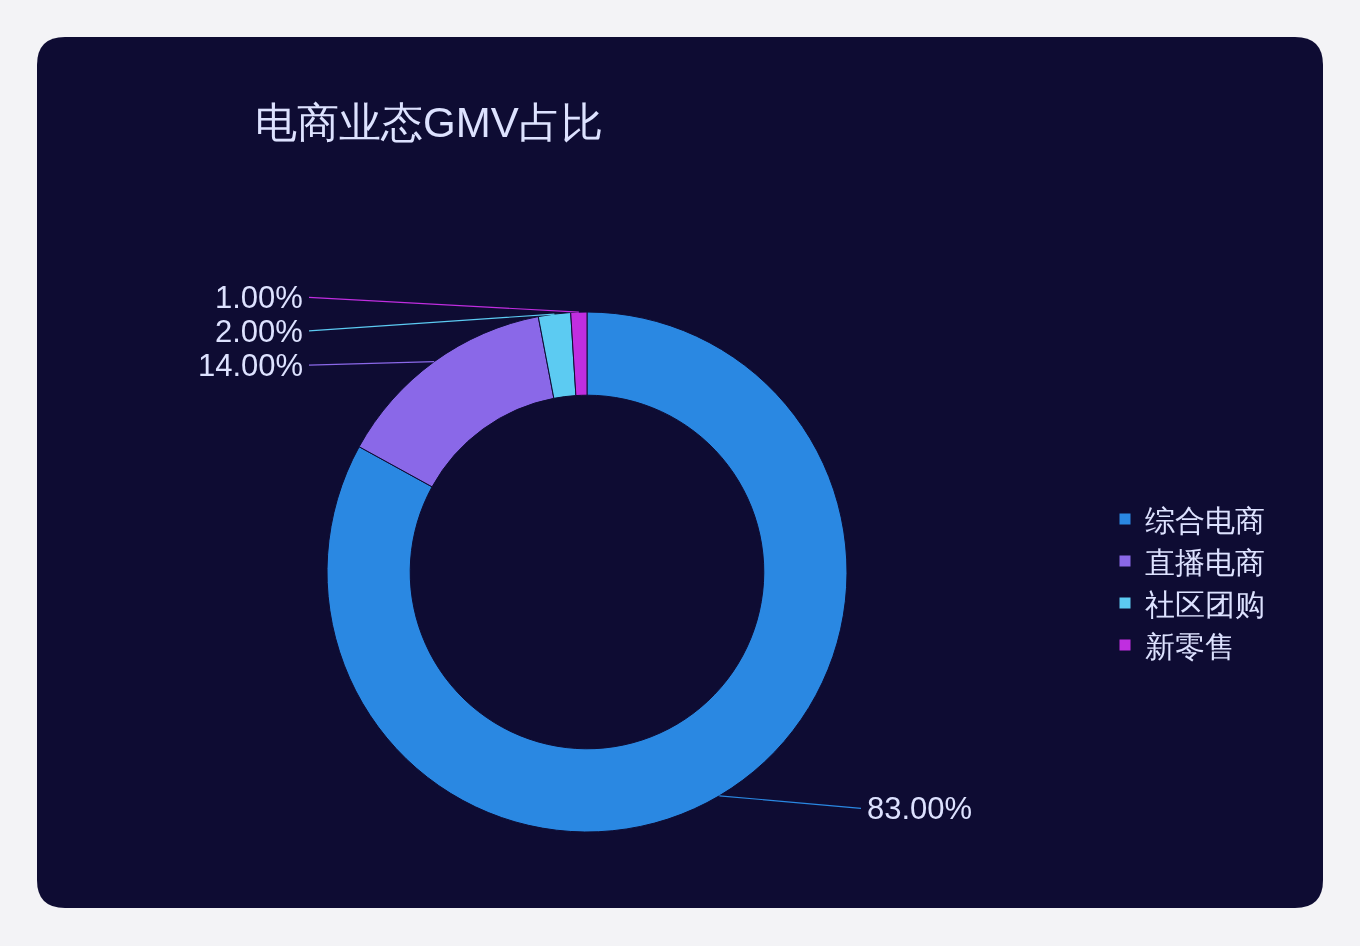  What do you see at coordinates (259, 297) in the screenshot?
I see `data-label: 1.00%` at bounding box center [259, 297].